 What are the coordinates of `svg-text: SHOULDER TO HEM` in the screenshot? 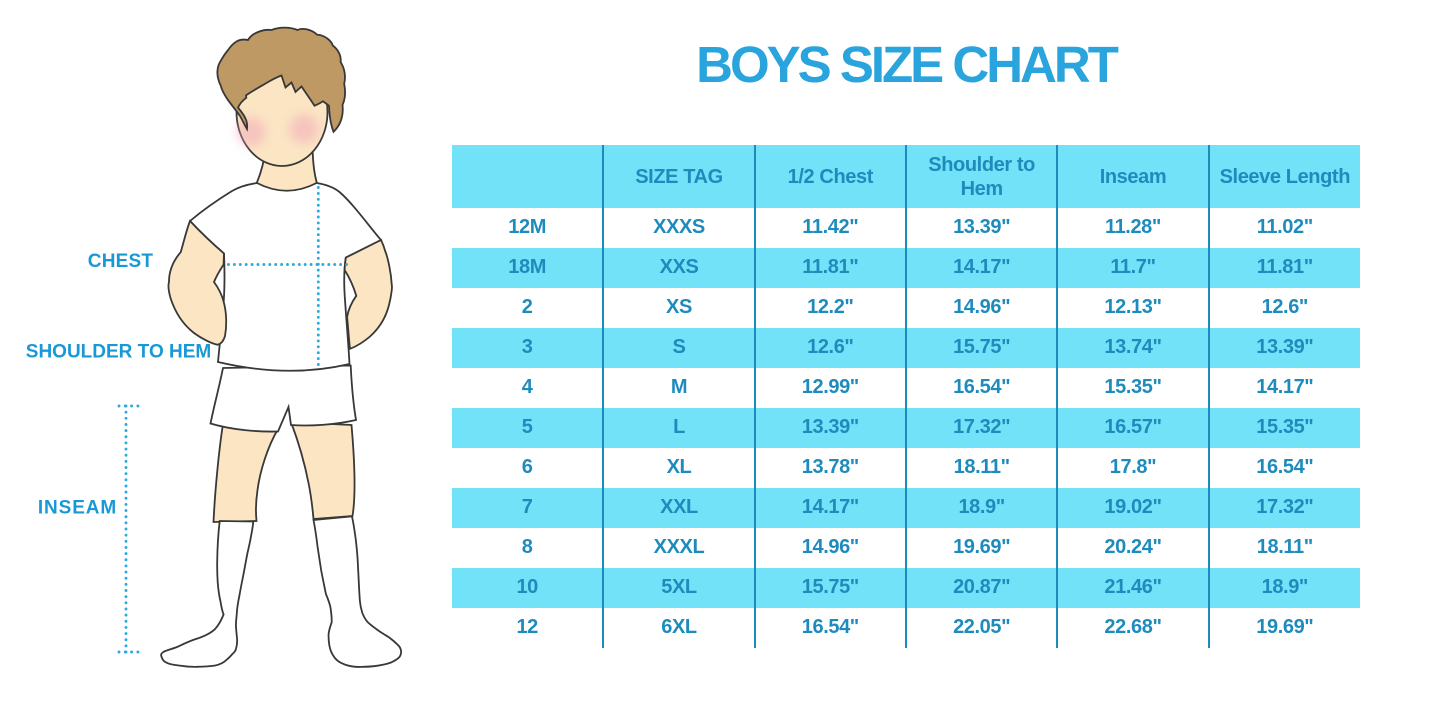 It's located at (118, 352).